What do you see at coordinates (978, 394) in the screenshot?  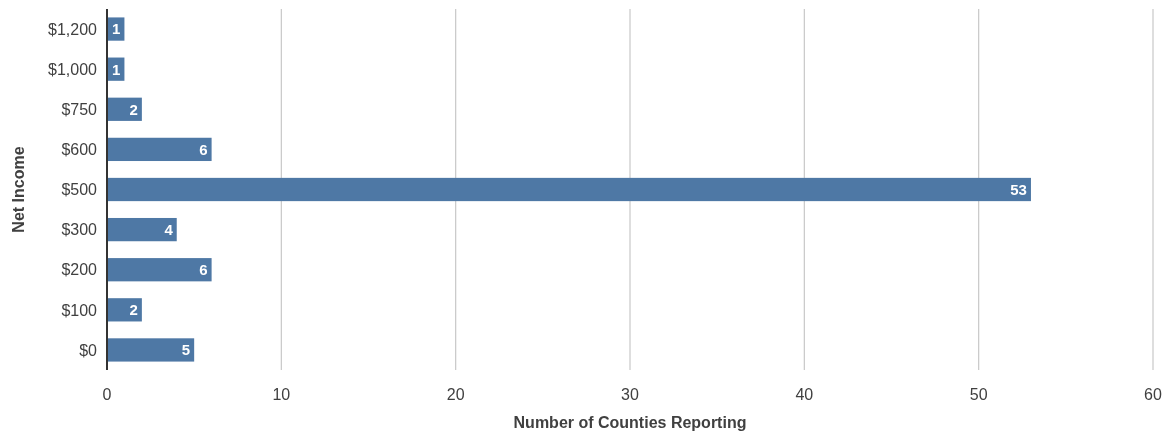 I see `x-tick-label: 50` at bounding box center [978, 394].